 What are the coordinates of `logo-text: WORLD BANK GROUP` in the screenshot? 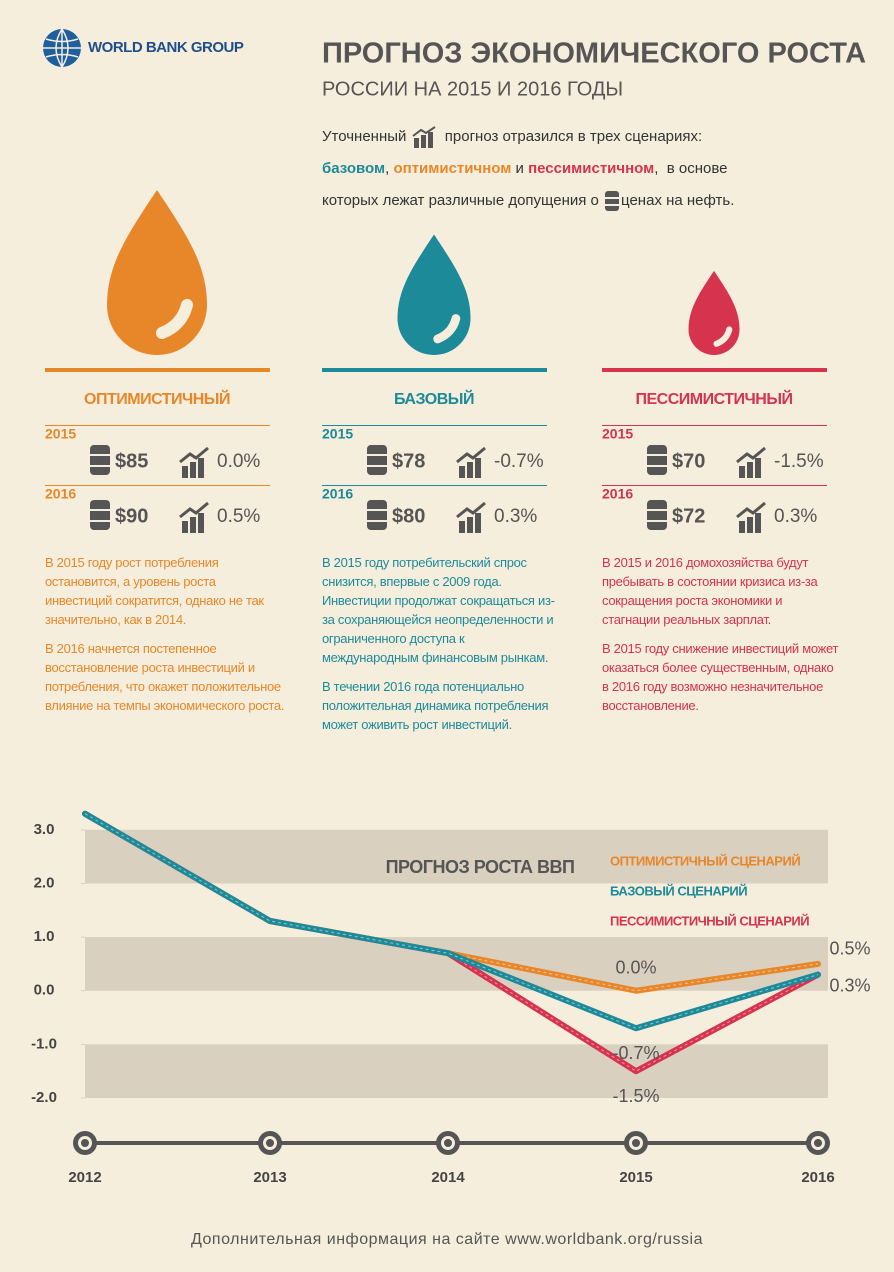 It's located at (166, 47).